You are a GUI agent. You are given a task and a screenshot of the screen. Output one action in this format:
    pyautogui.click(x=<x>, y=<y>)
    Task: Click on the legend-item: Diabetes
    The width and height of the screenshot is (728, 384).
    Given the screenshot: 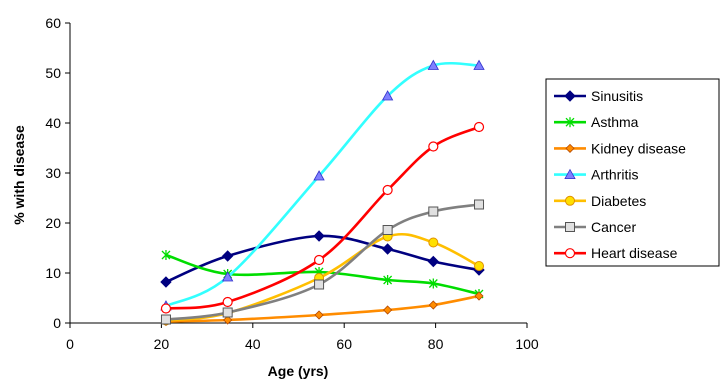 What is the action you would take?
    pyautogui.click(x=600, y=201)
    